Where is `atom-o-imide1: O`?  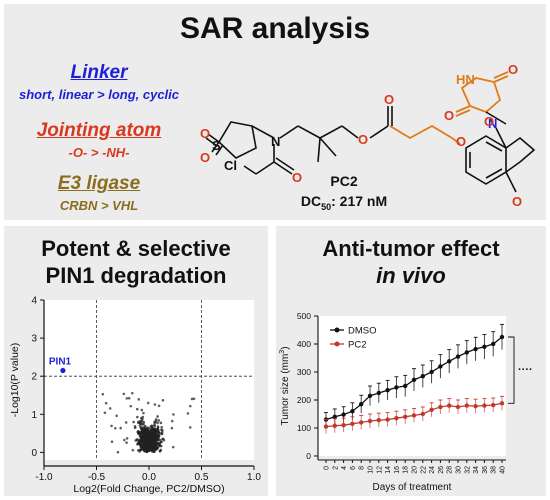 atom-o-imide1: O is located at coordinates (489, 121).